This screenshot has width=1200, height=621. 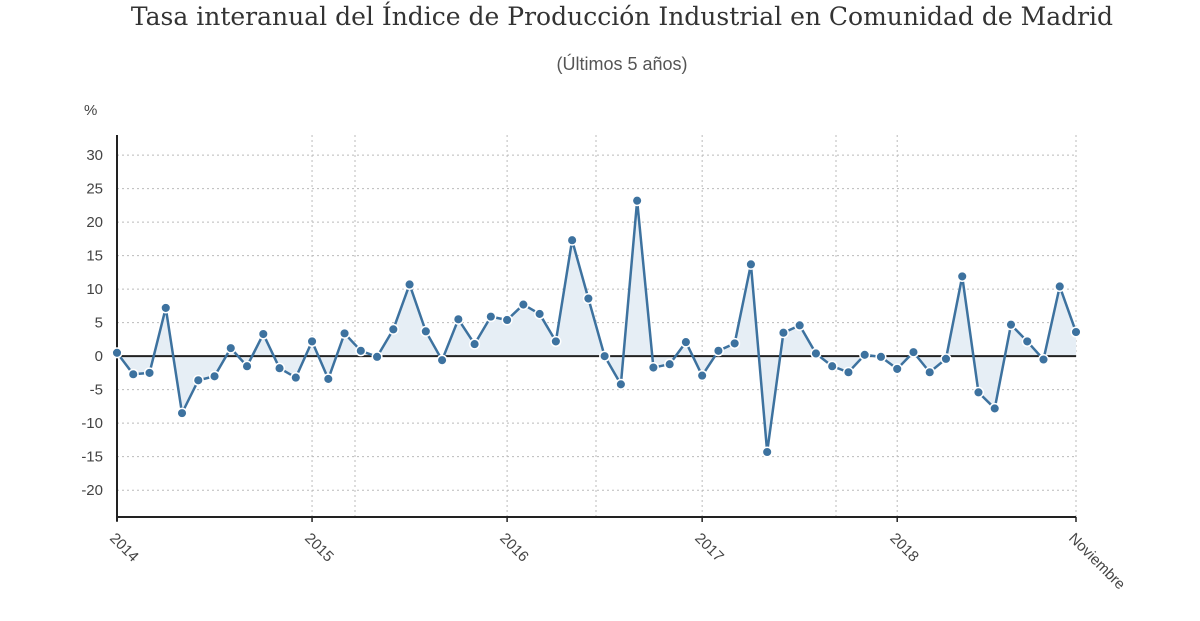 I want to click on x-tick-label: 2015, so click(x=319, y=548).